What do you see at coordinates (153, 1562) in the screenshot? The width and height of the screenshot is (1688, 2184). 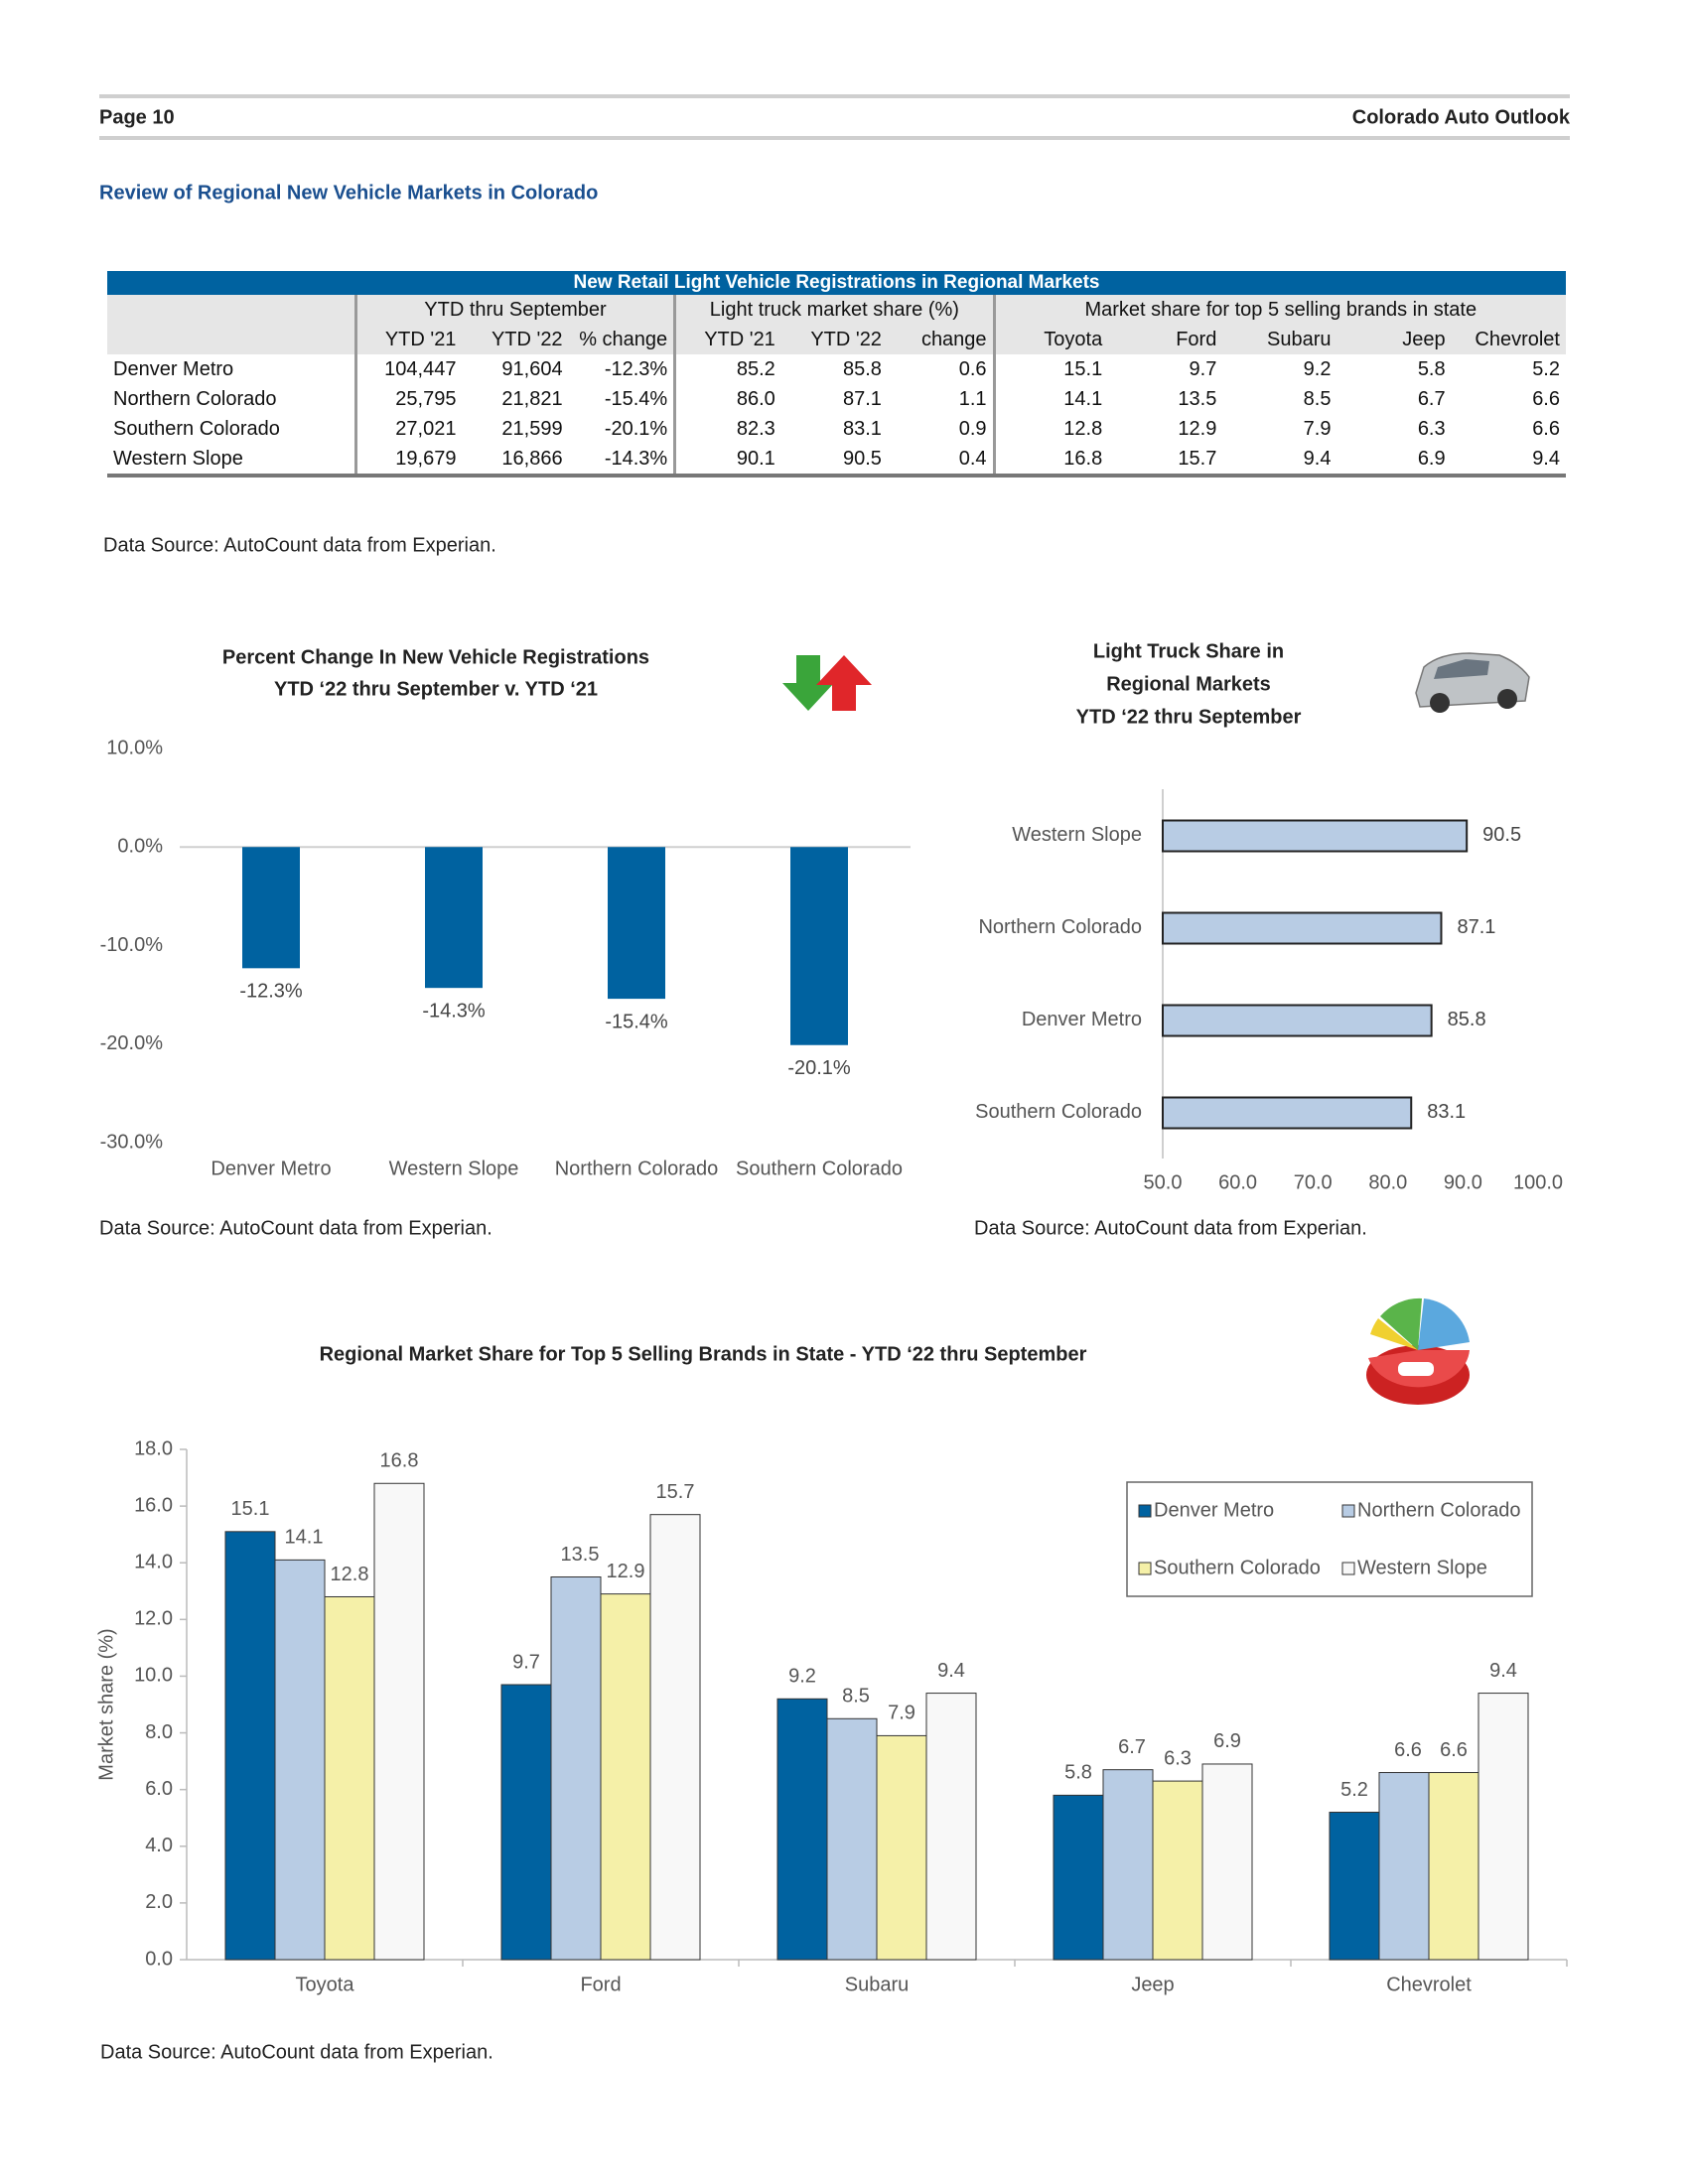 I see `y-tick-label: 14.0` at bounding box center [153, 1562].